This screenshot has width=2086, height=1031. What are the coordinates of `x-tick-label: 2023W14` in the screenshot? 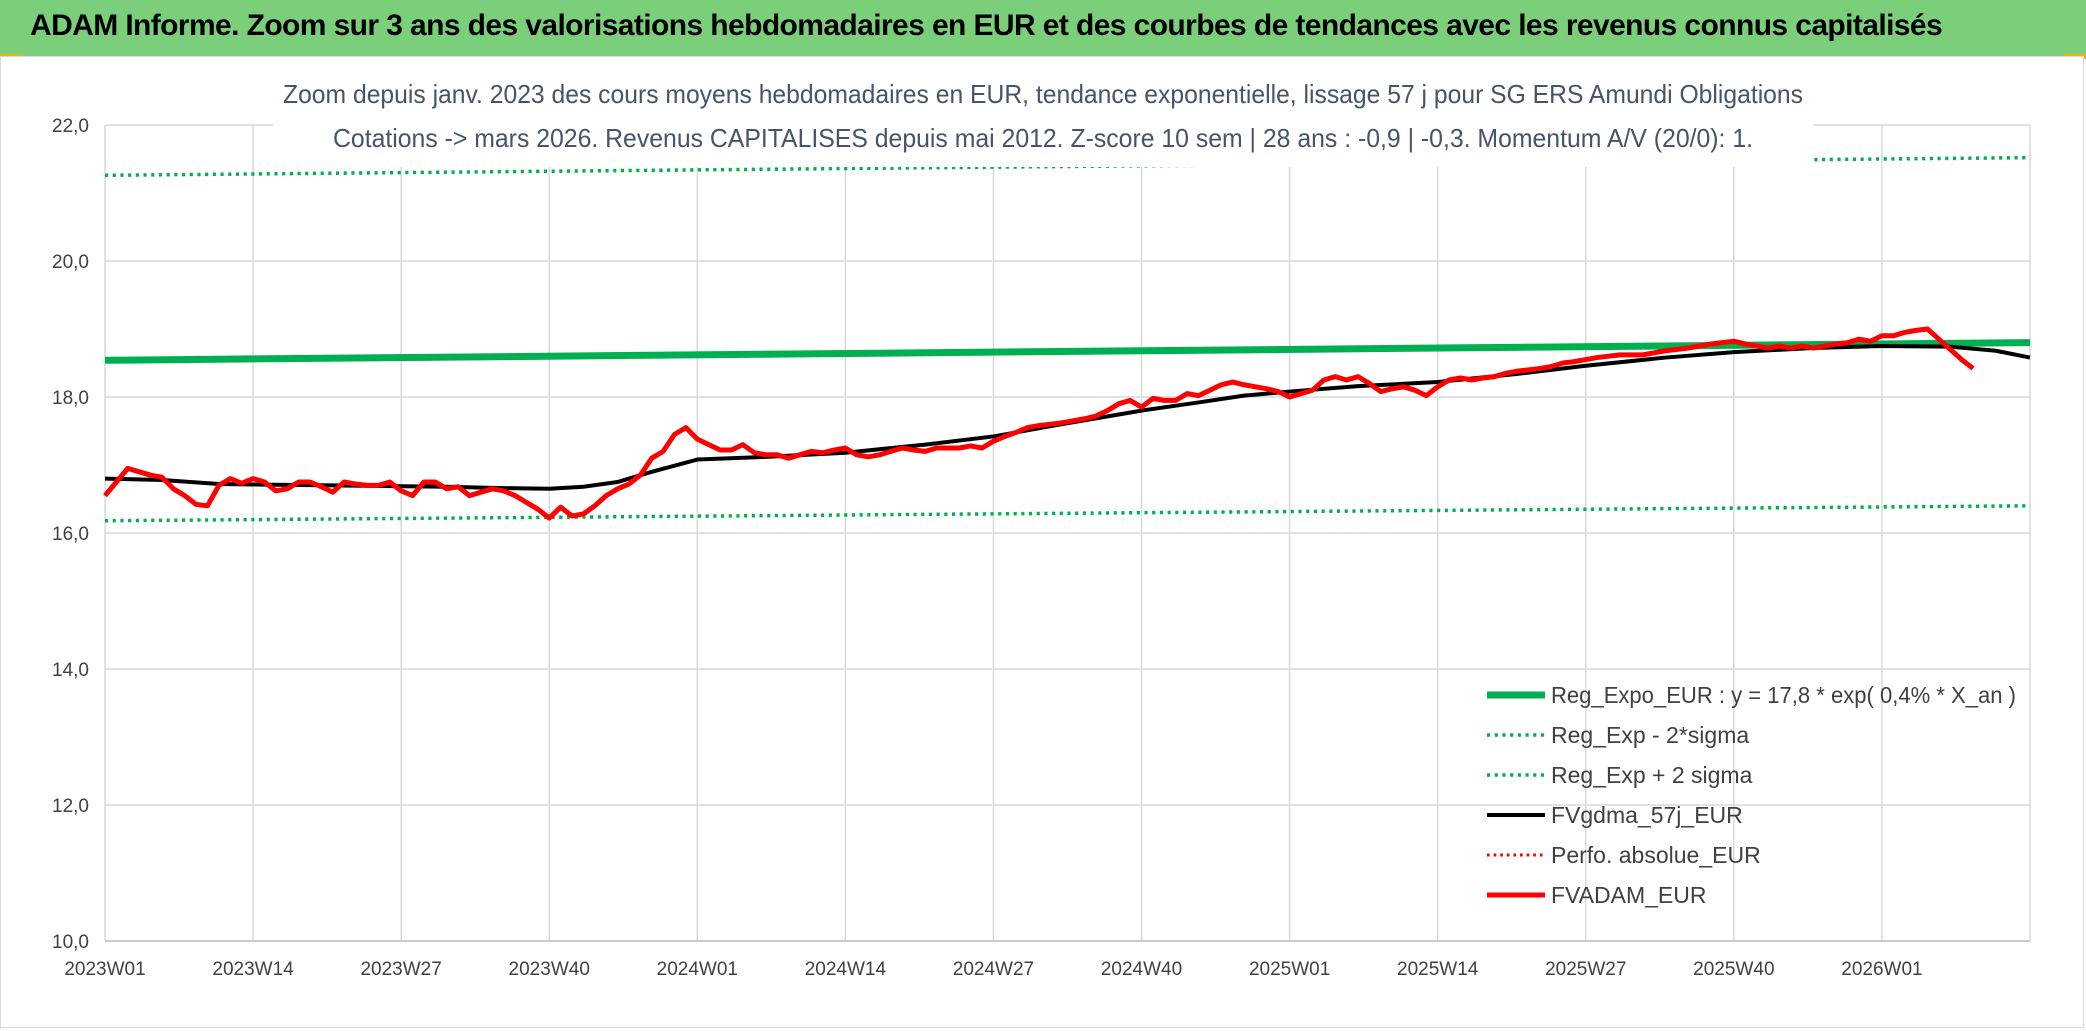 It's located at (253, 969).